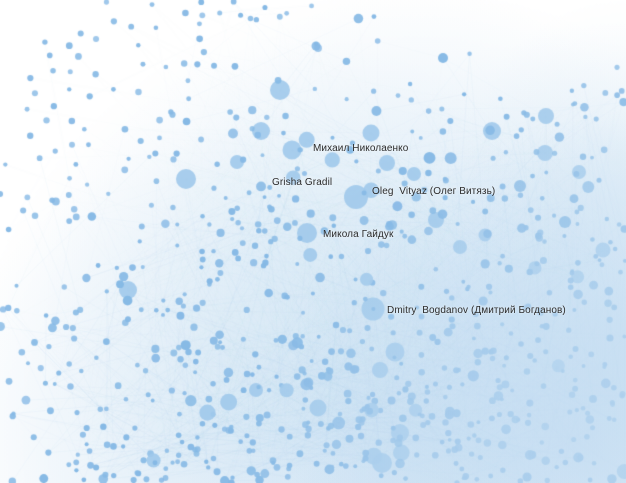 The image size is (626, 483). What do you see at coordinates (361, 148) in the screenshot?
I see `node-label: Михаил Николаенко` at bounding box center [361, 148].